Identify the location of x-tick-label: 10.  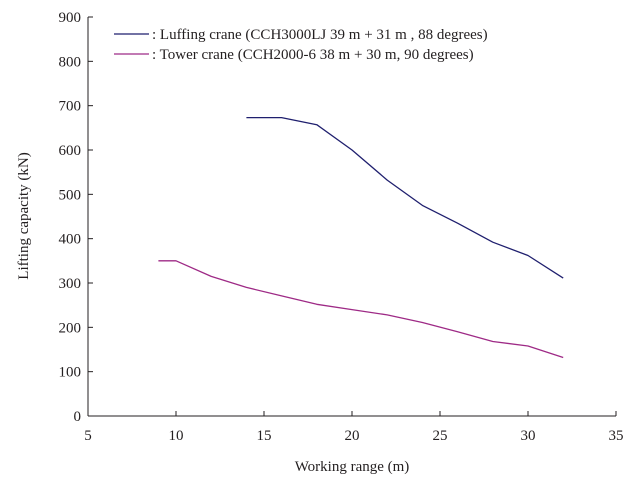
(176, 436).